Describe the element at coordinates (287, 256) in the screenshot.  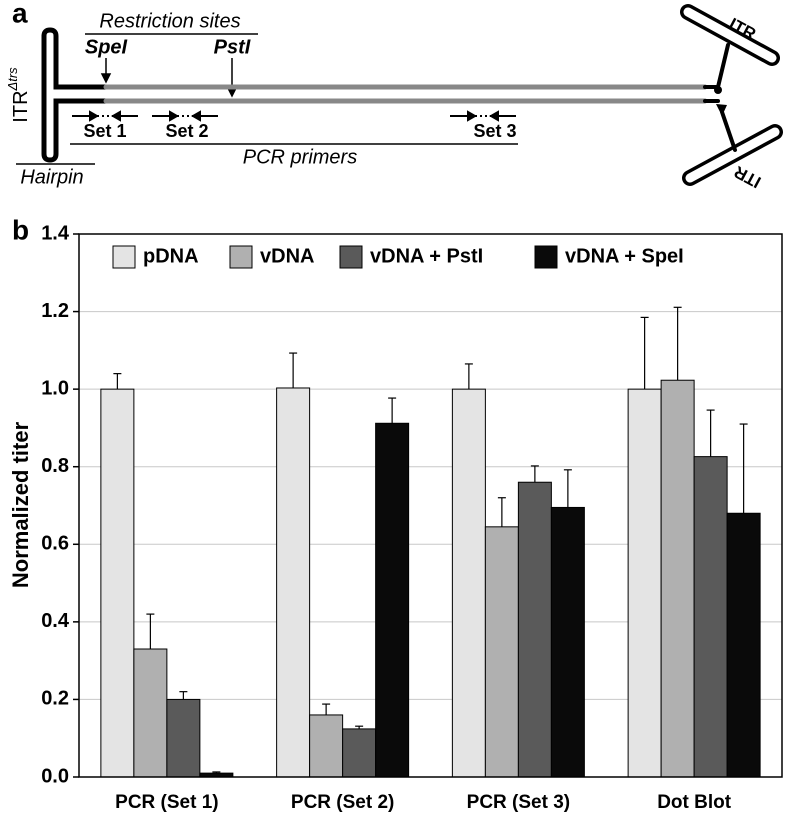
I see `legend-label: vDNA` at that location.